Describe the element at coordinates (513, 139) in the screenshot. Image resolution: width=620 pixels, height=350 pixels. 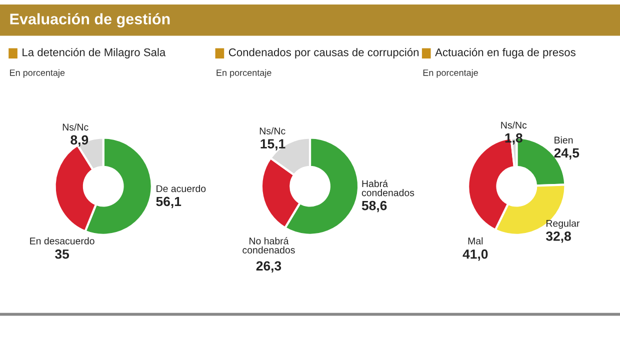
I see `data-label: 1,8` at that location.